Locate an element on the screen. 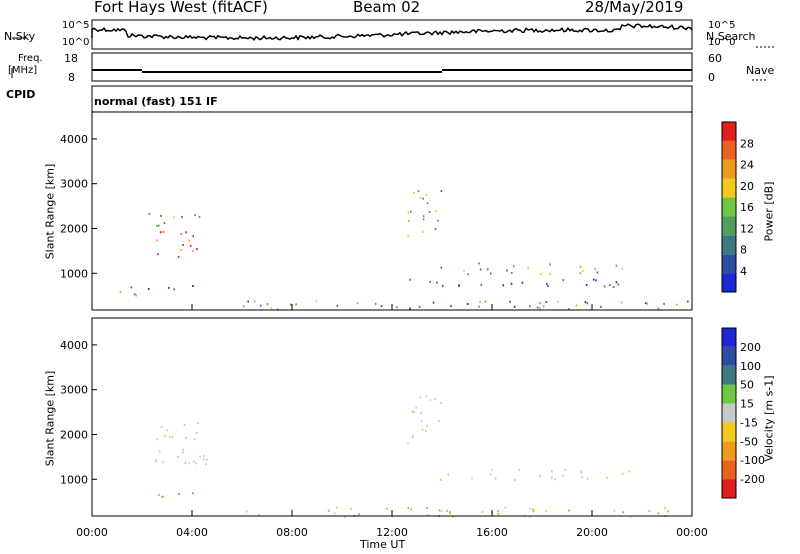 The image size is (800, 554). velocity-colorbar-frame is located at coordinates (729, 413).